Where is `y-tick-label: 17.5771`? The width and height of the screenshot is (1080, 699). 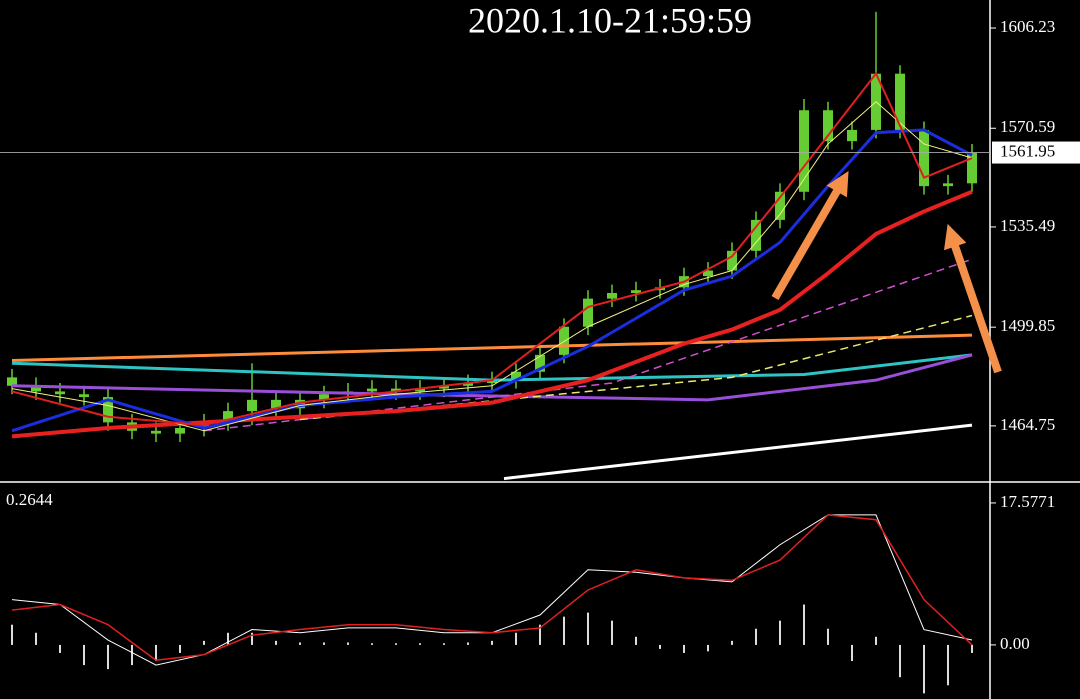
y-tick-label: 17.5771 is located at coordinates (1027, 501).